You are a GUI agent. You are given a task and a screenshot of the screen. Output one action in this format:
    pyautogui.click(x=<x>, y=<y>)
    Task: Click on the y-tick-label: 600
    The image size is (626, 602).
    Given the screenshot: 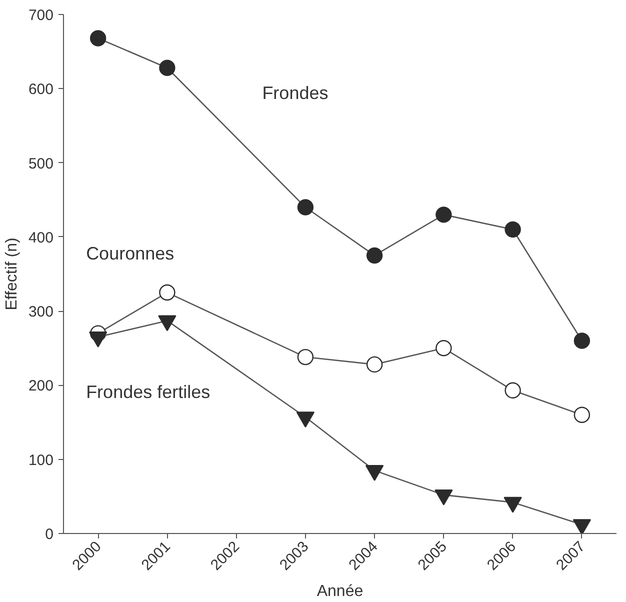 What is the action you would take?
    pyautogui.click(x=41, y=89)
    